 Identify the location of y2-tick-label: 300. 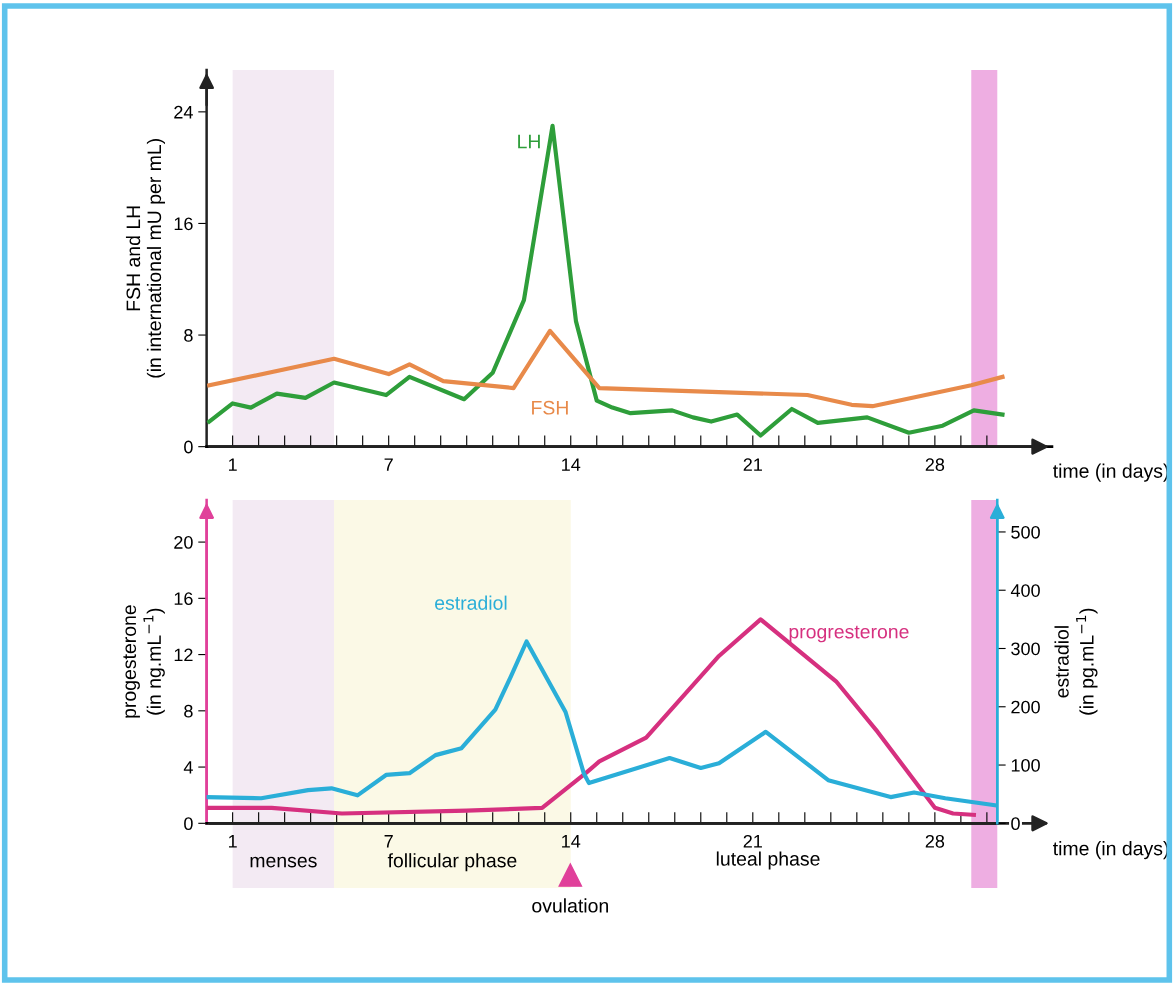
(1025, 649).